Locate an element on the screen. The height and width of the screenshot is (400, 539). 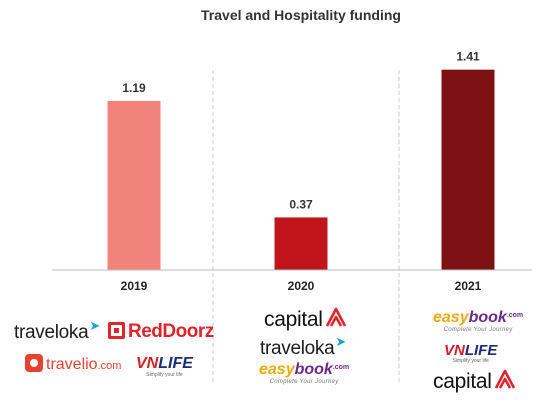
reddoorz-logo-text: RedDoorz is located at coordinates (171, 331).